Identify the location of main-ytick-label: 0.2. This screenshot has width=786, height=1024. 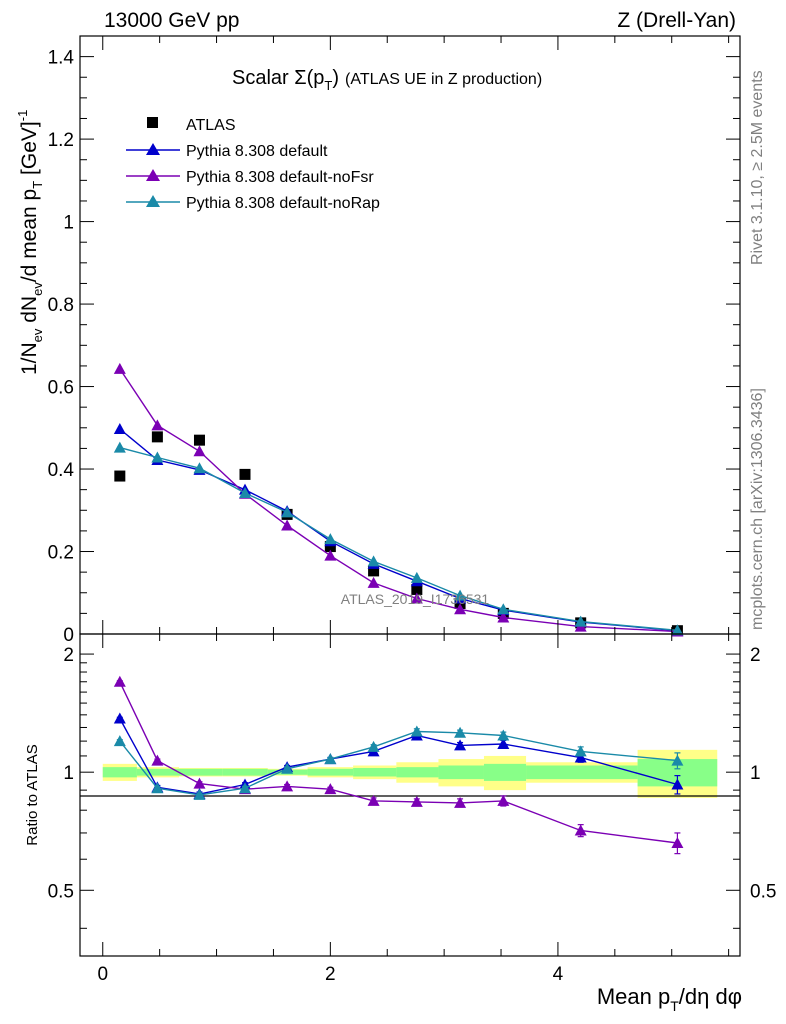
(61, 553).